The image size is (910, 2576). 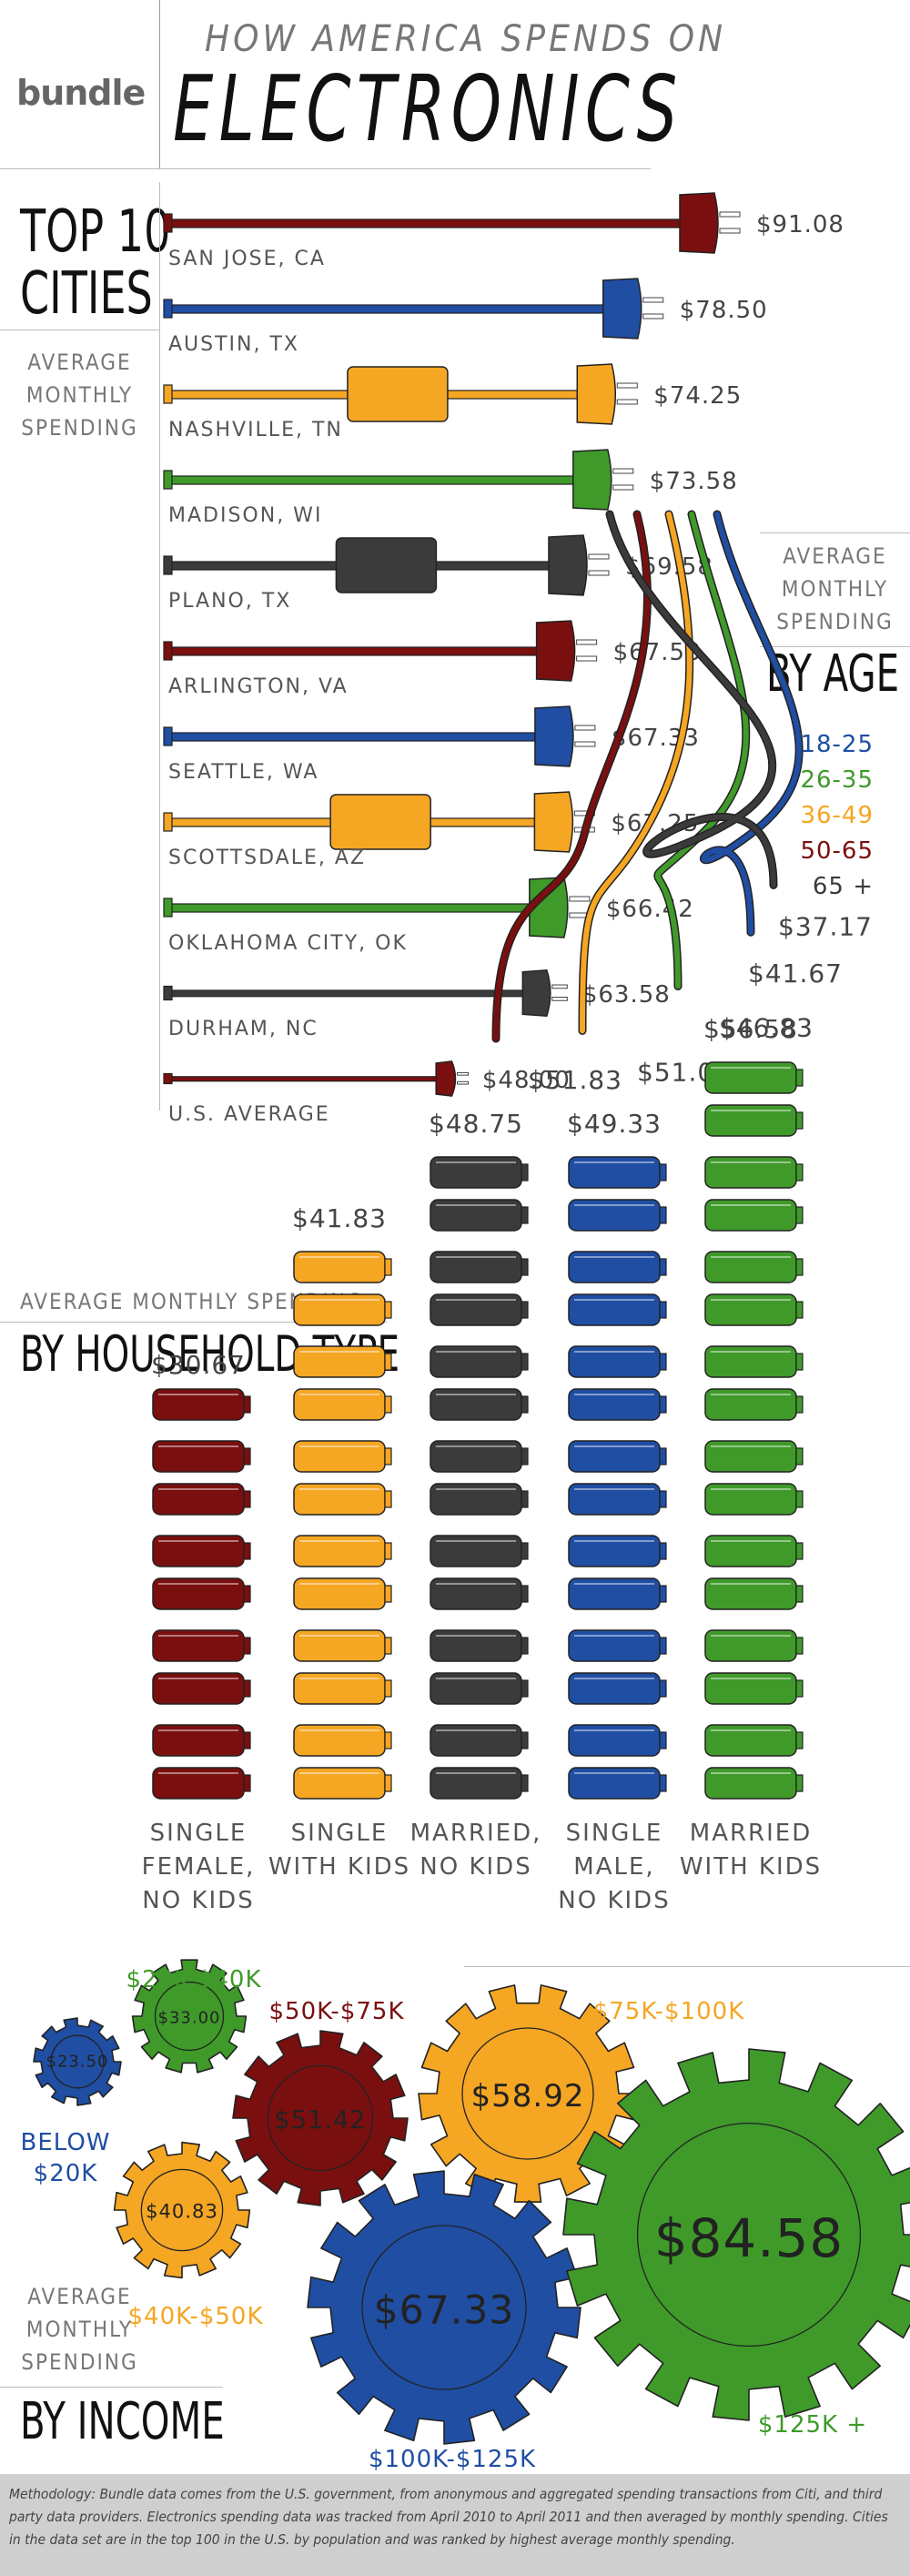 I want to click on city-name-label: OKLAHOMA CITY, OK, so click(x=288, y=943).